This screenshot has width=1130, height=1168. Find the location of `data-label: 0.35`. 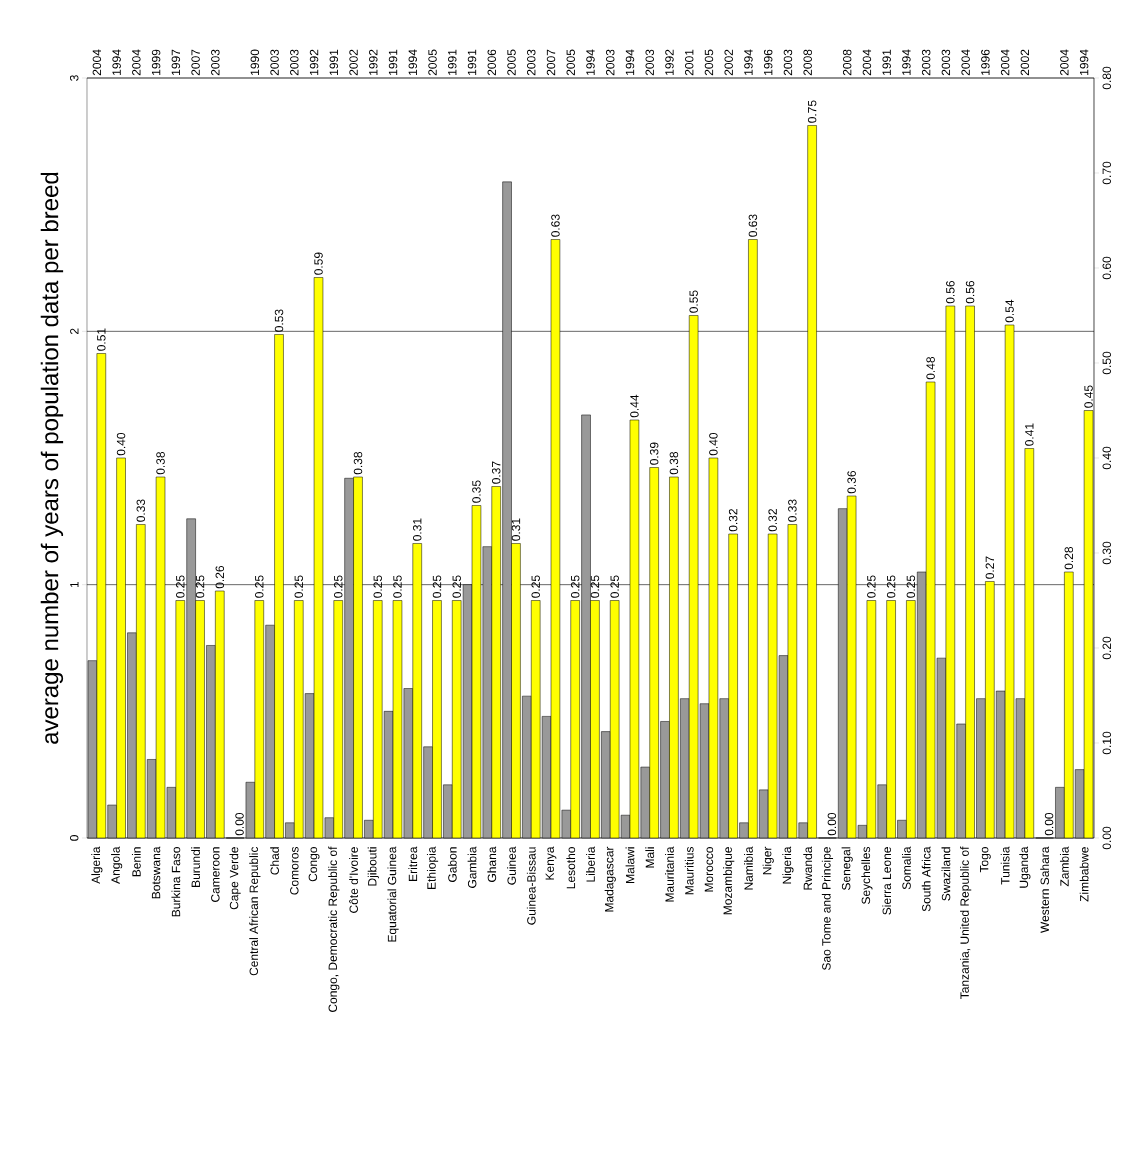

data-label: 0.35 is located at coordinates (476, 491).